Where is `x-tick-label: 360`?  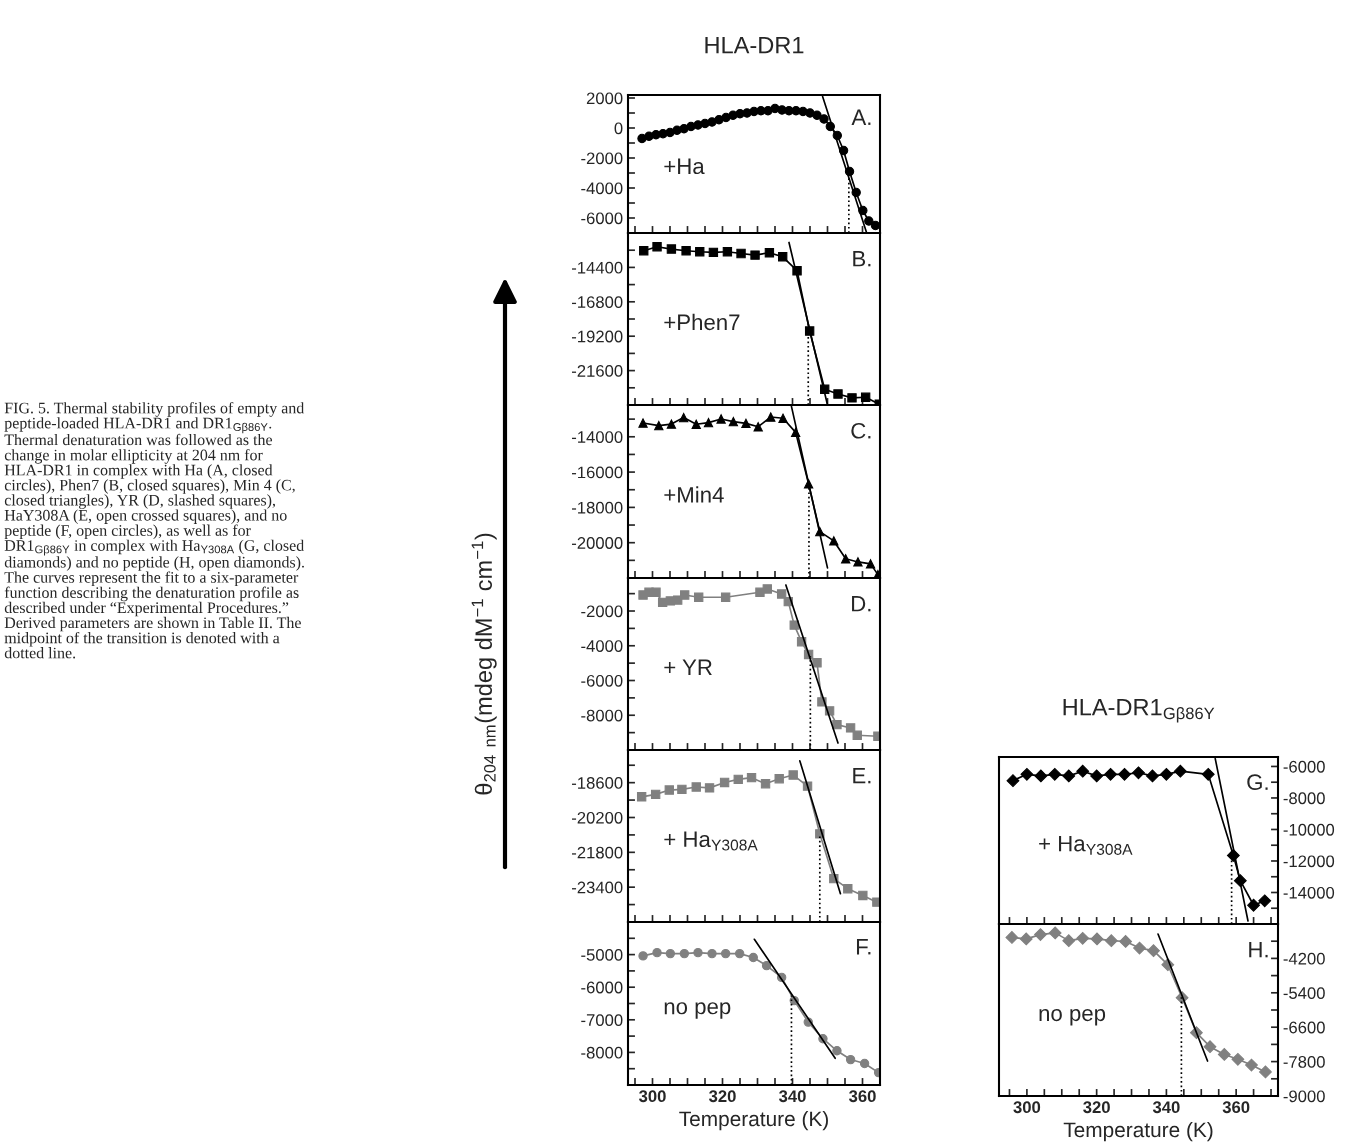
x-tick-label: 360 is located at coordinates (862, 1096).